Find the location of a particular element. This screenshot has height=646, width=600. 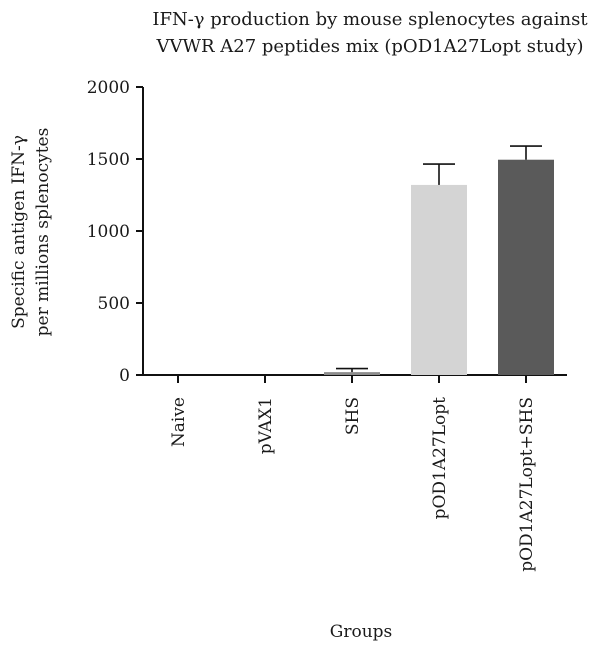

category-label-pod1a27lopt-shs: pOD1A27Lopt+SHS is located at coordinates (527, 484).